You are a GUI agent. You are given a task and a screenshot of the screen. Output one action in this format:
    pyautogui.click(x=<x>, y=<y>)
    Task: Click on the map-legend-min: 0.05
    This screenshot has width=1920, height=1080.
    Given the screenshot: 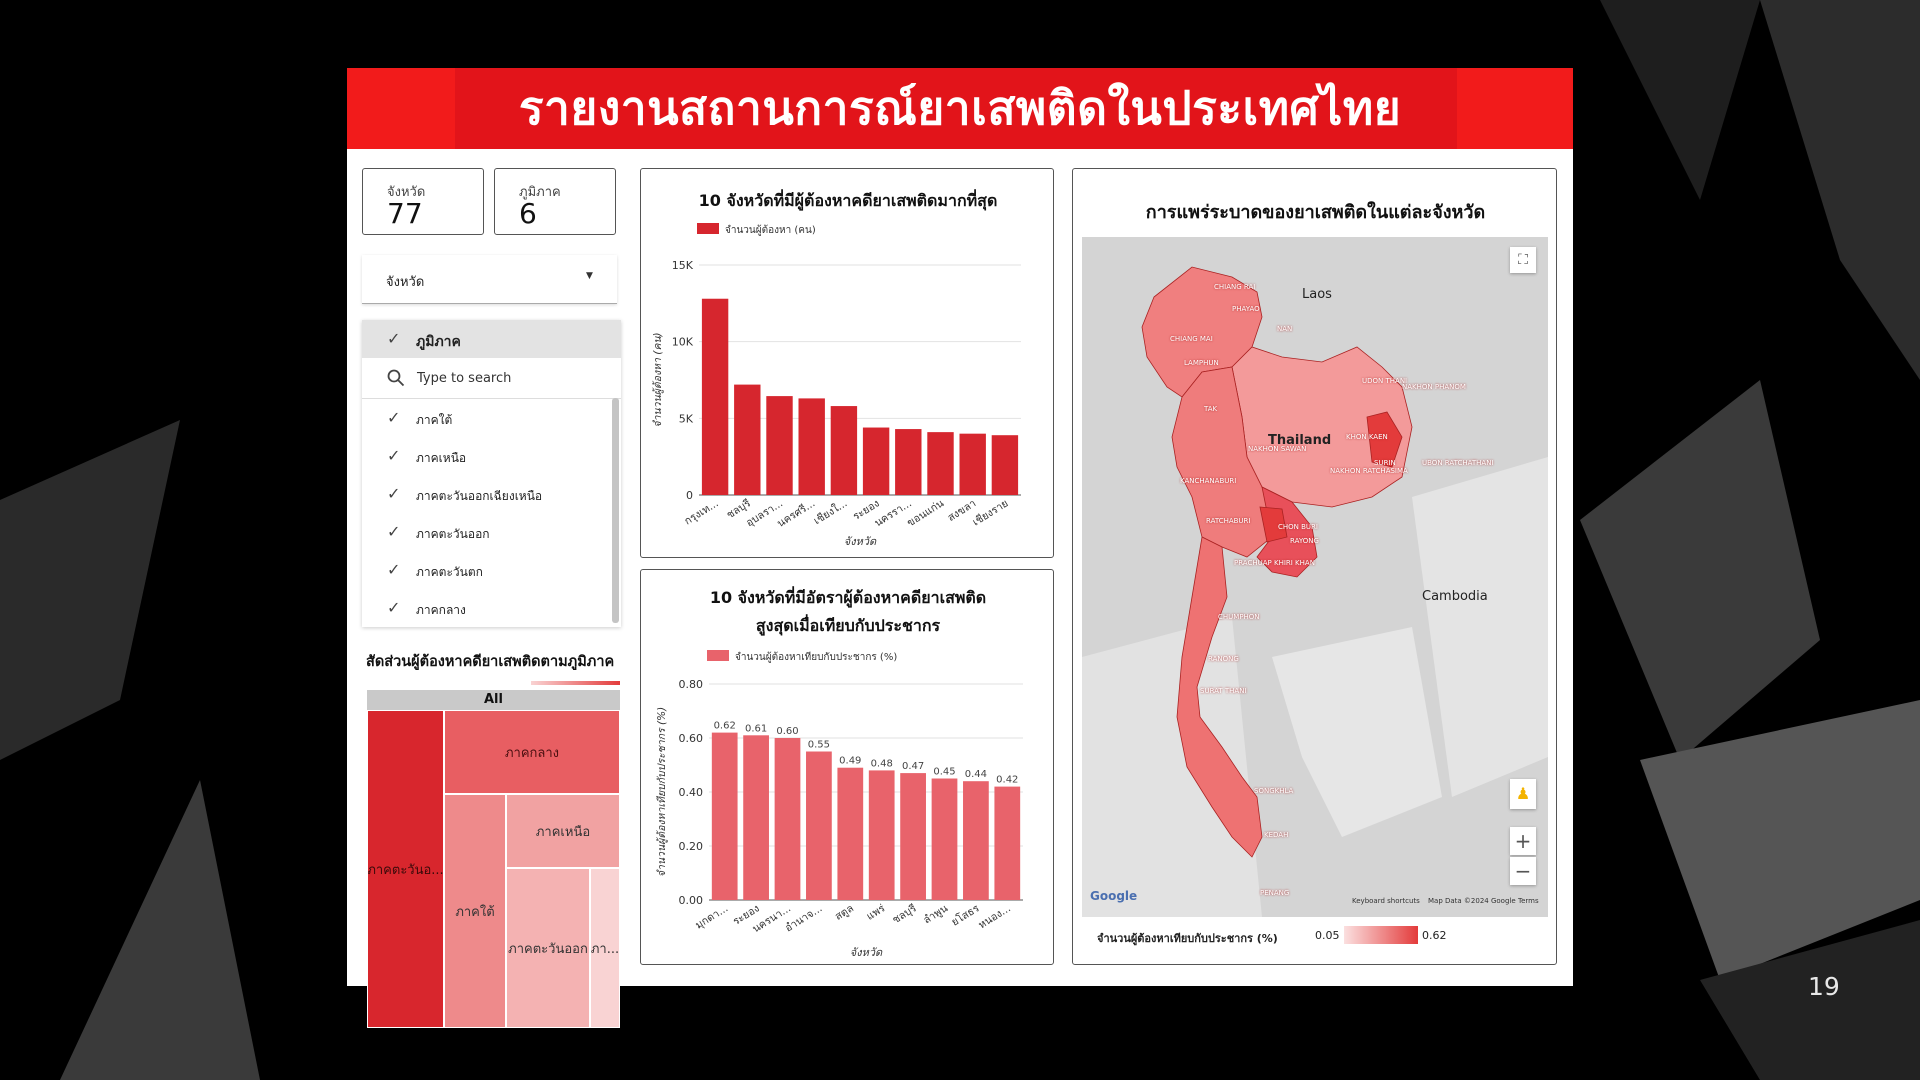 What is the action you would take?
    pyautogui.click(x=1327, y=935)
    